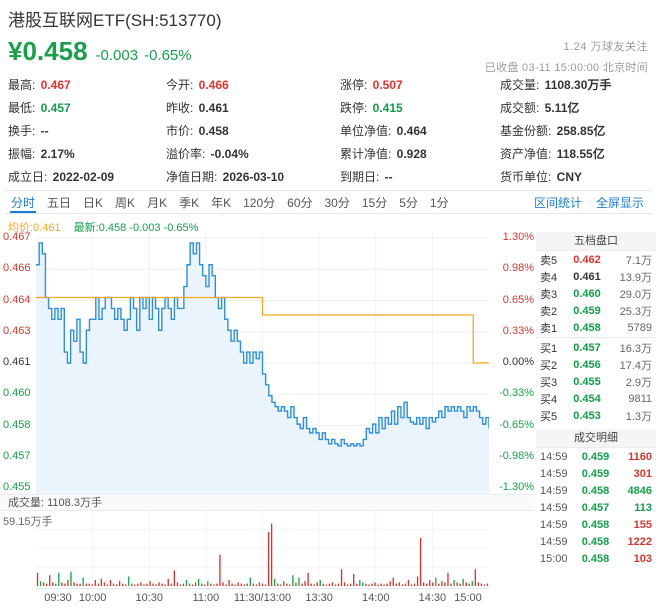 Image resolution: width=656 pixels, height=613 pixels. What do you see at coordinates (596, 524) in the screenshot?
I see `trade-row: 14:59 0.458 155` at bounding box center [596, 524].